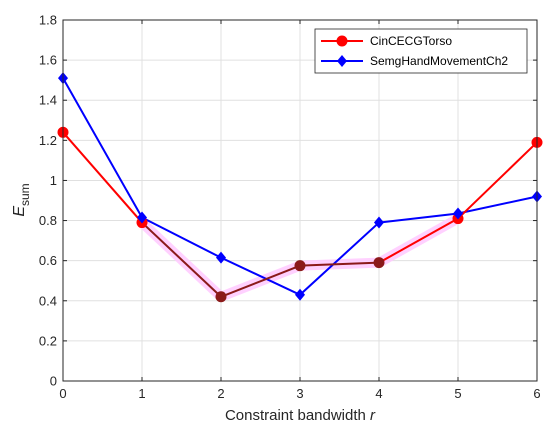  What do you see at coordinates (48, 220) in the screenshot?
I see `y-tick-label: 0.8` at bounding box center [48, 220].